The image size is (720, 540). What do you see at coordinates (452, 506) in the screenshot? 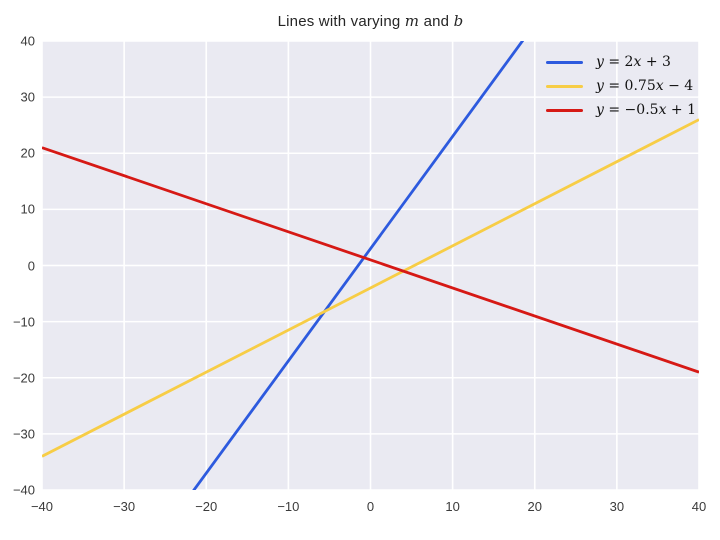
I see `x-tick-label: 10` at bounding box center [452, 506].